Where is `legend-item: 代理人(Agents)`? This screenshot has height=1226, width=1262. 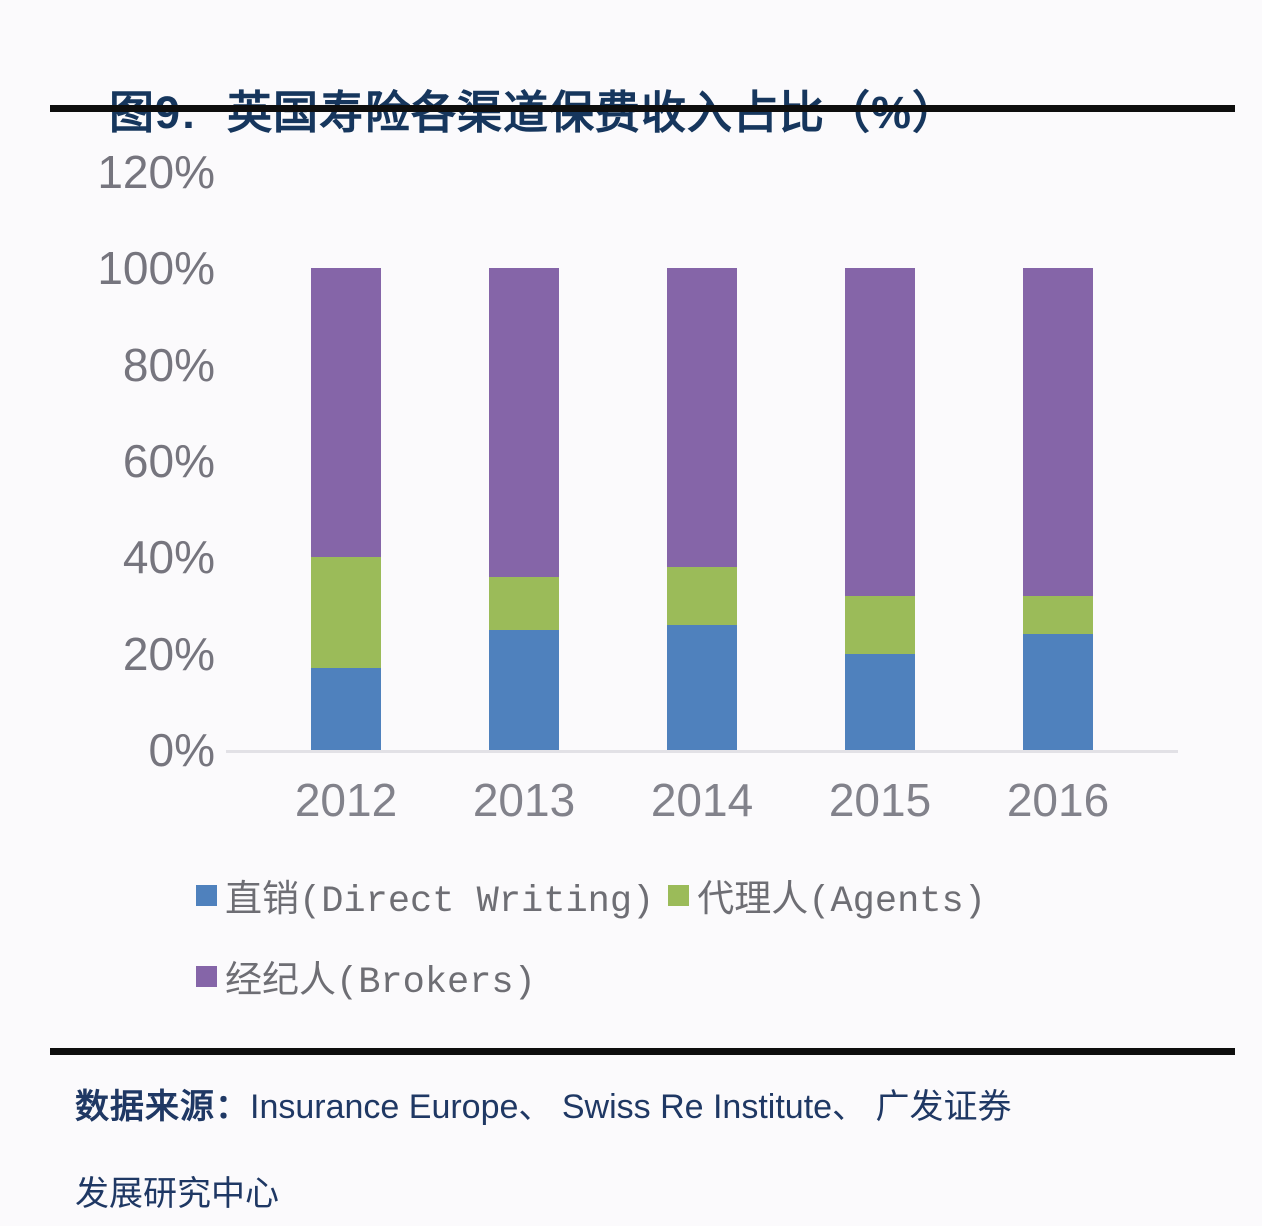 legend-item: 代理人(Agents) is located at coordinates (827, 895).